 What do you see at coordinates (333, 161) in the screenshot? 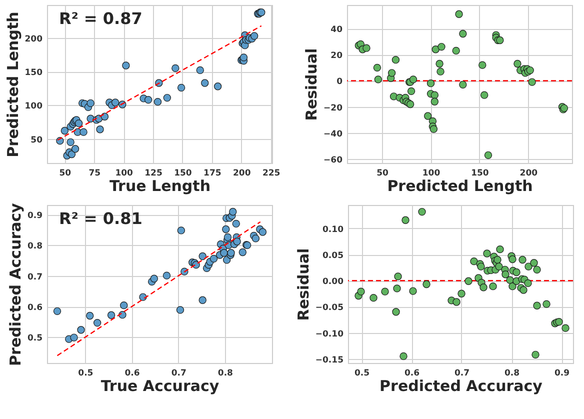
I see `y-tick-label: −60` at bounding box center [333, 161].